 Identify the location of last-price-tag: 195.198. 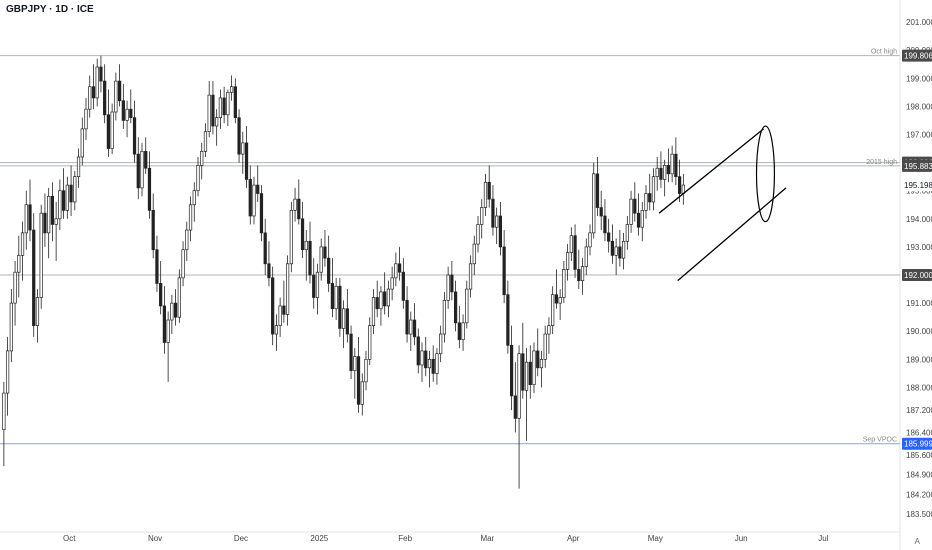
(918, 185).